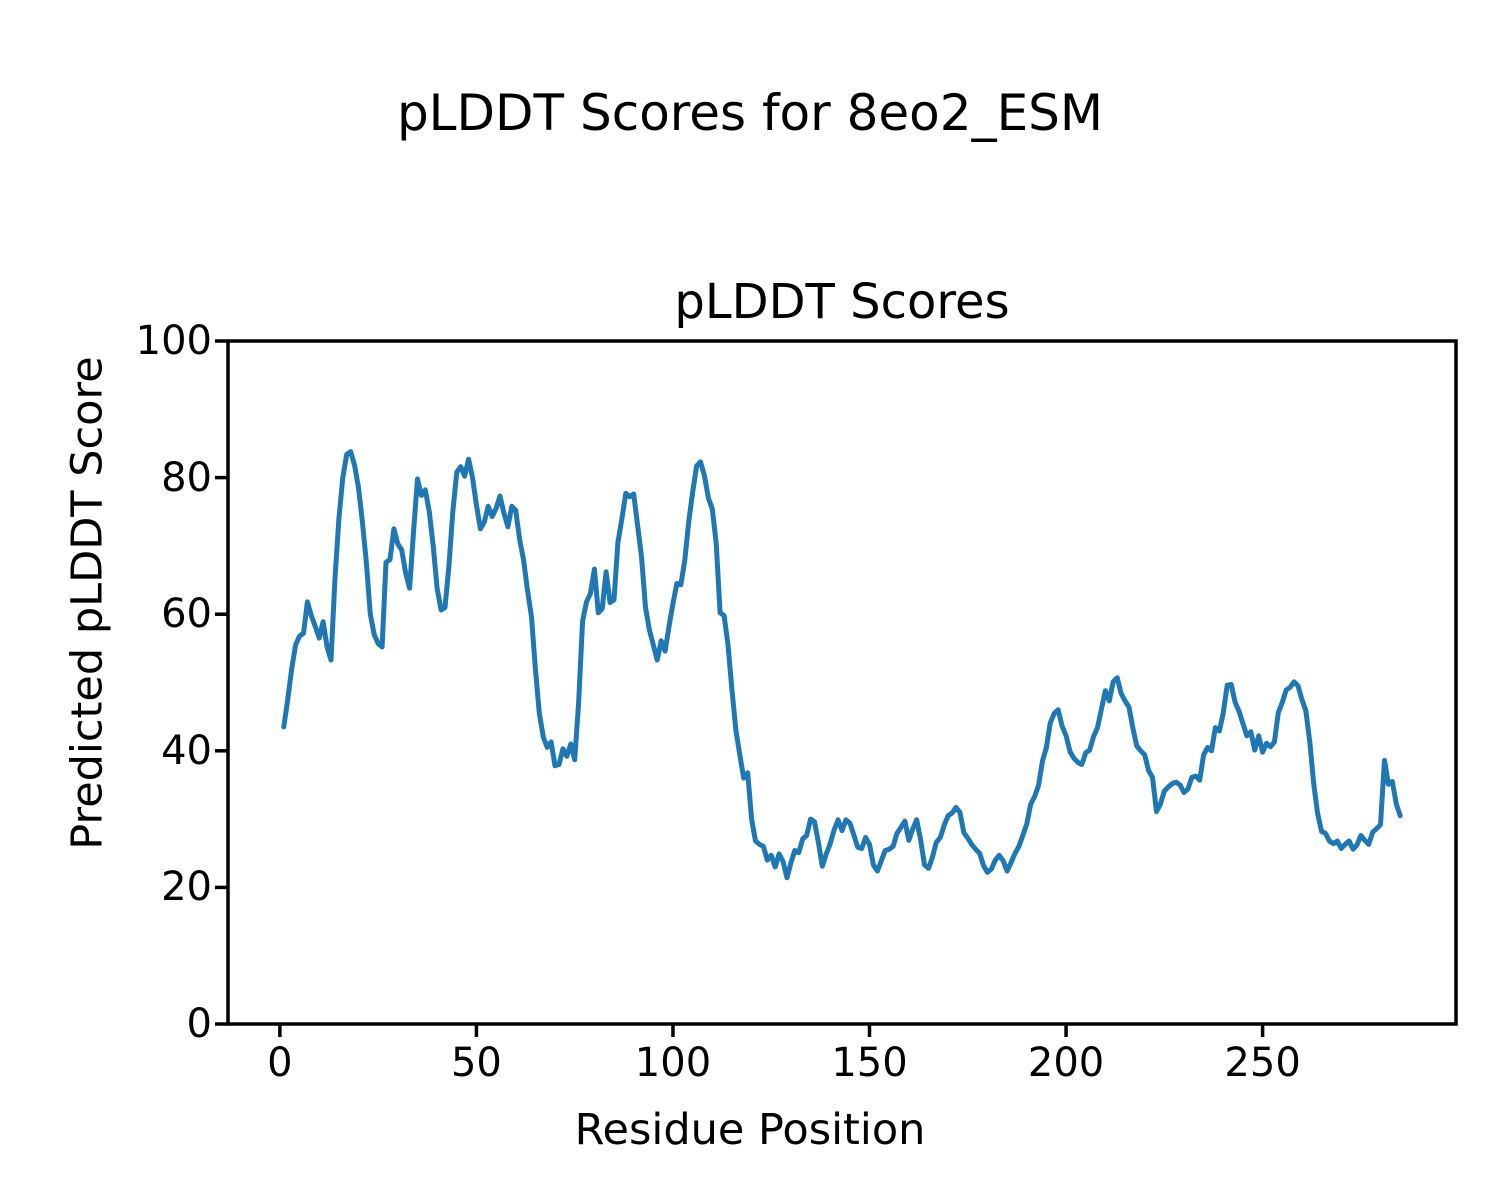 This screenshot has height=1200, width=1500. I want to click on figure-title: pLDDT Scores for 8eo2_ESM, so click(750, 113).